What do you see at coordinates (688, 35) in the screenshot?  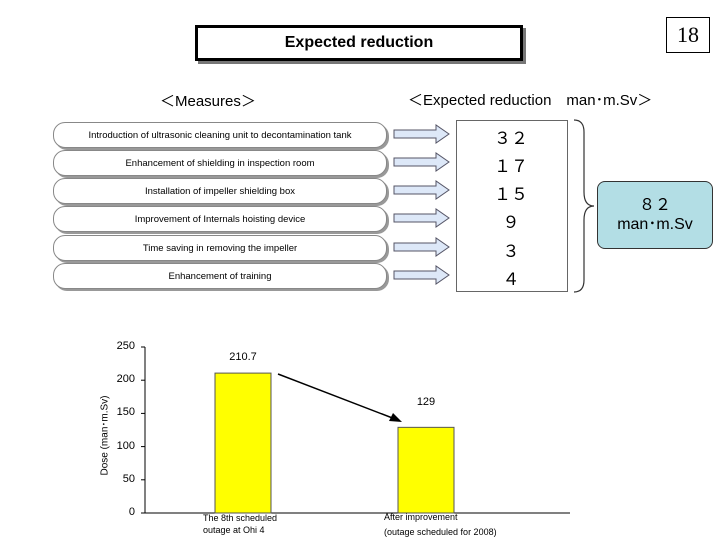 I see `page-number: 18` at bounding box center [688, 35].